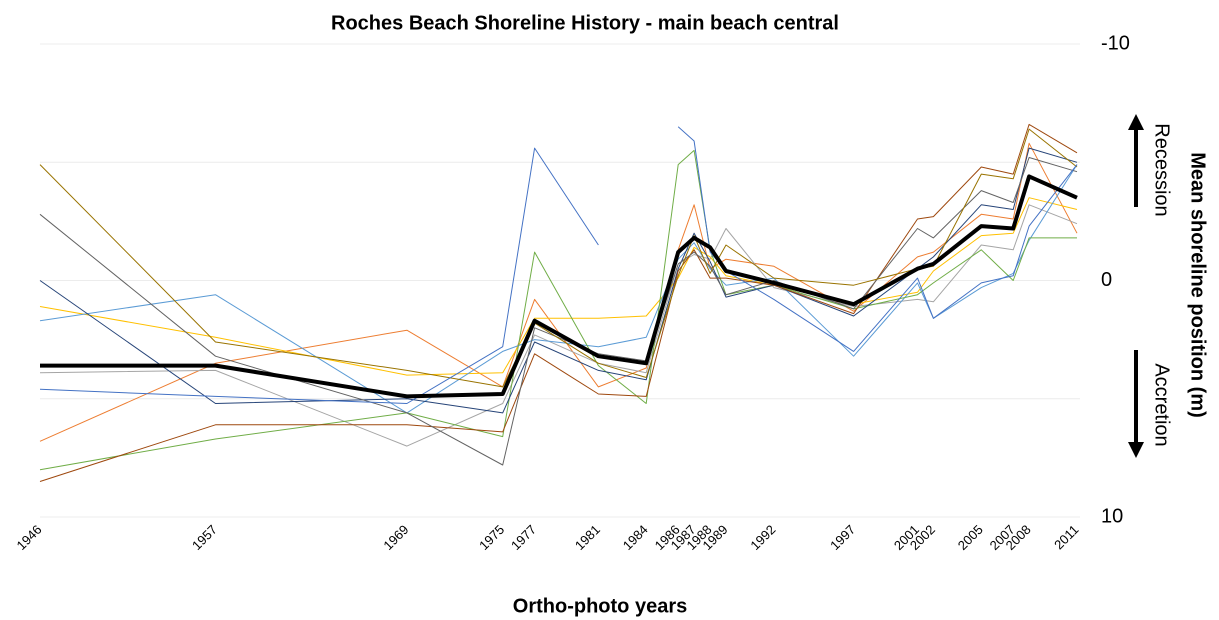 This screenshot has width=1219, height=620. I want to click on x-tick-label: 1957, so click(204, 537).